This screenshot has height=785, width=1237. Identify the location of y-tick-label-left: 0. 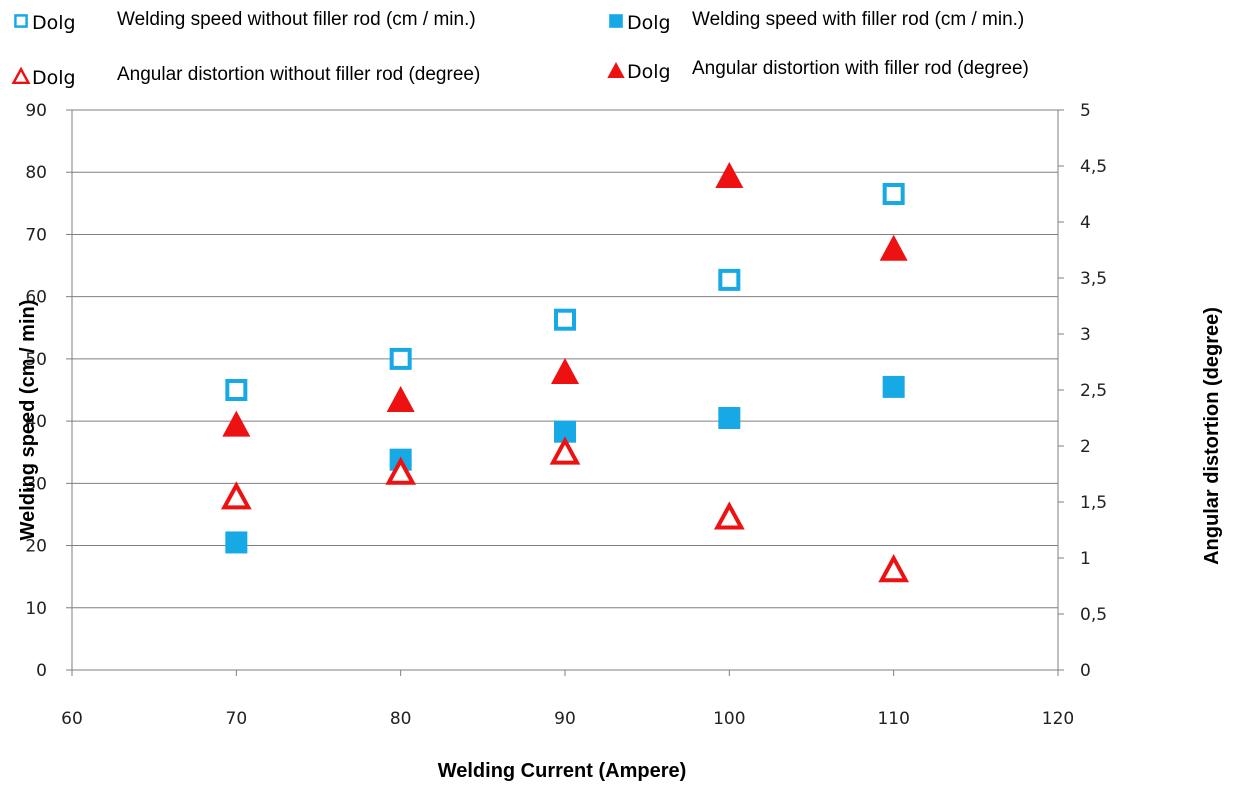
(41, 671).